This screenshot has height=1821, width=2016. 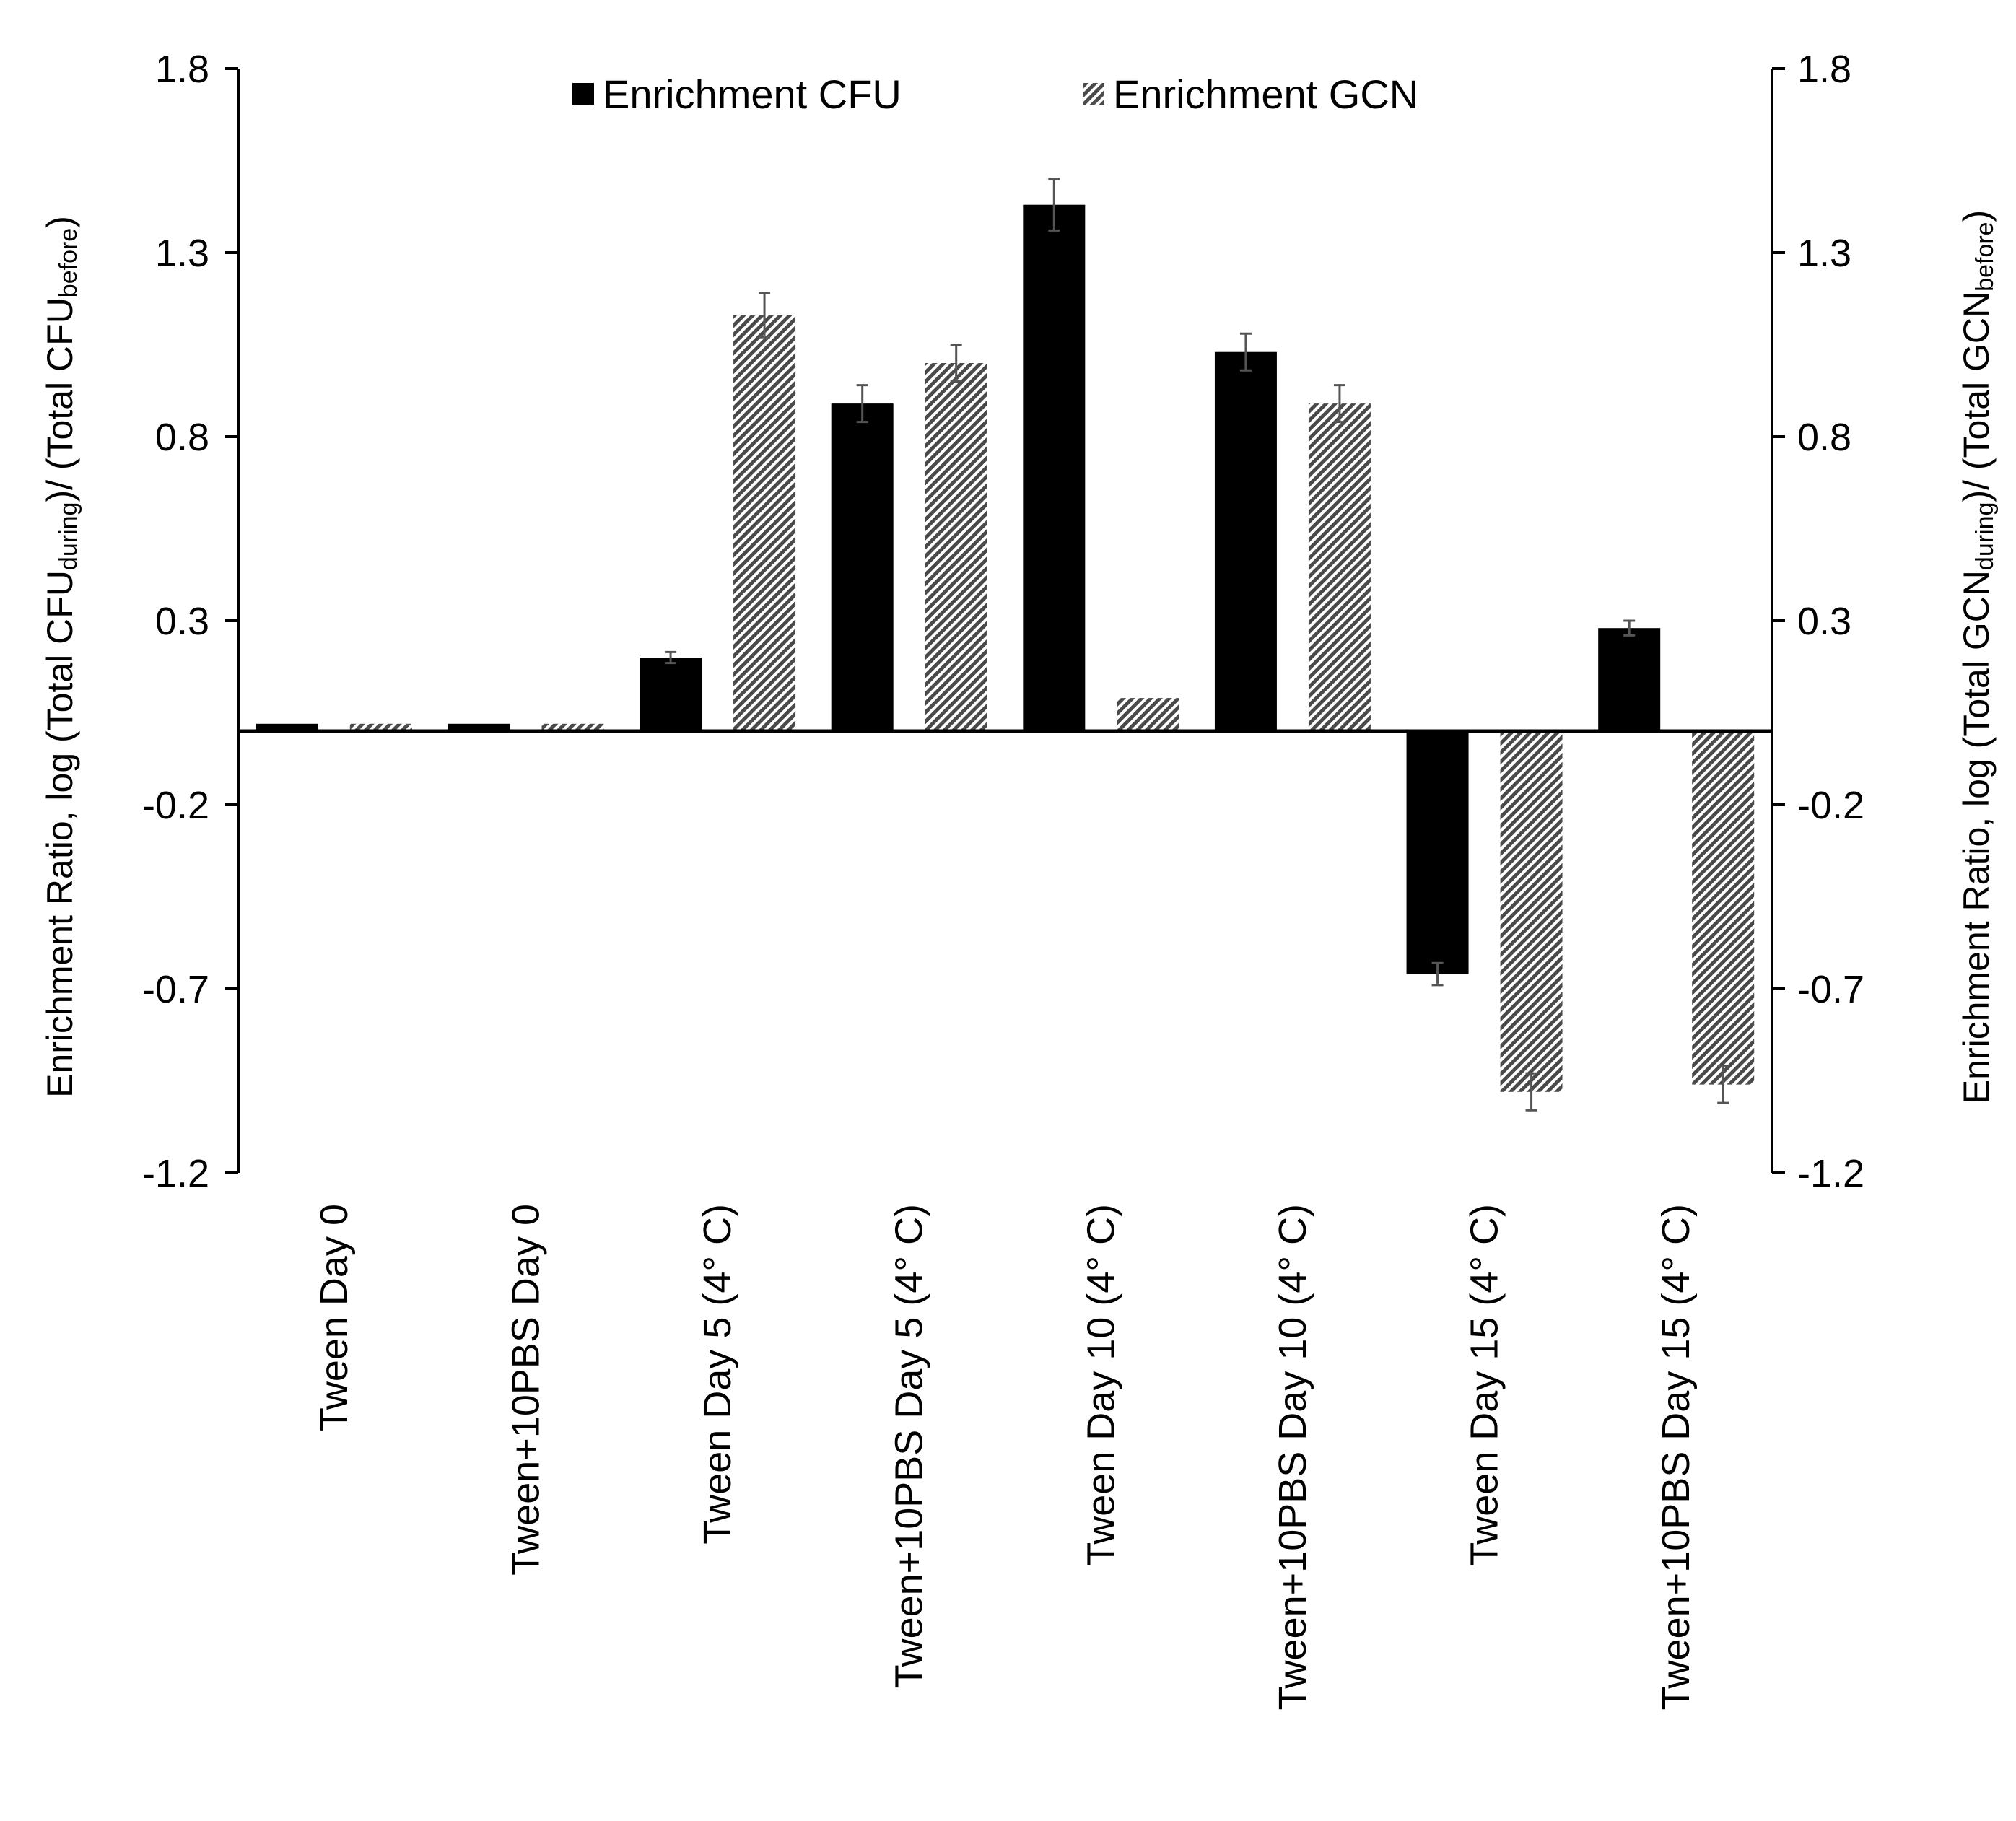 What do you see at coordinates (1292, 1457) in the screenshot?
I see `category-label-5: Tween+10PBS Day 10 (4° C)` at bounding box center [1292, 1457].